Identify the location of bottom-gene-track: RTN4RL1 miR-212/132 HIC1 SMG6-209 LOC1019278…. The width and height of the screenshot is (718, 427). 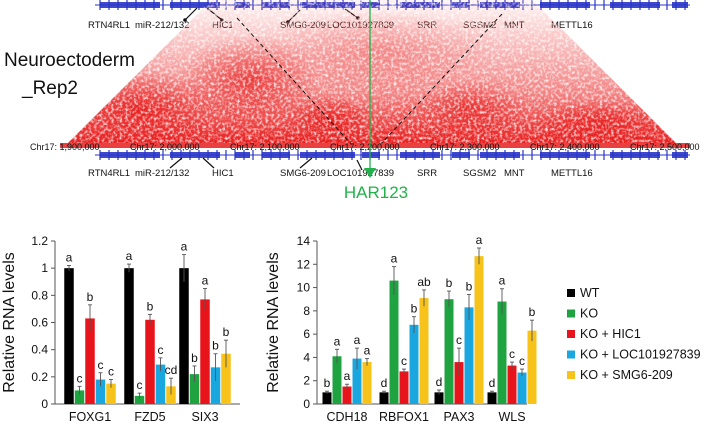
(389, 164).